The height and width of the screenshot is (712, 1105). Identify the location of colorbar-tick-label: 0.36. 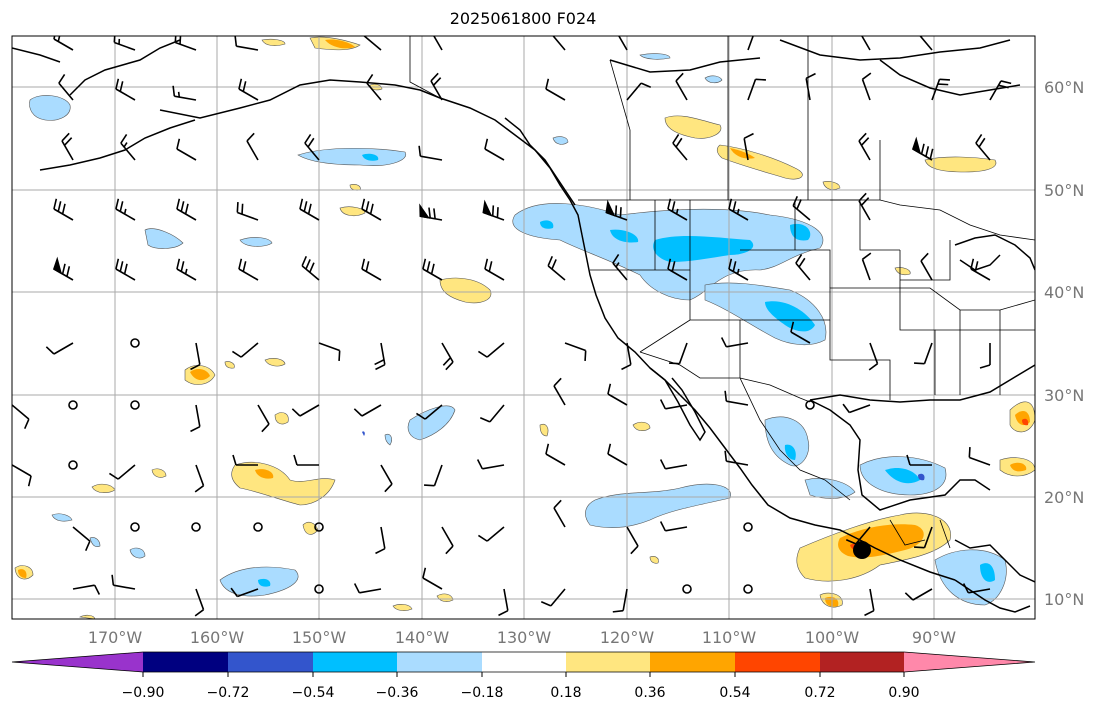
(649, 693).